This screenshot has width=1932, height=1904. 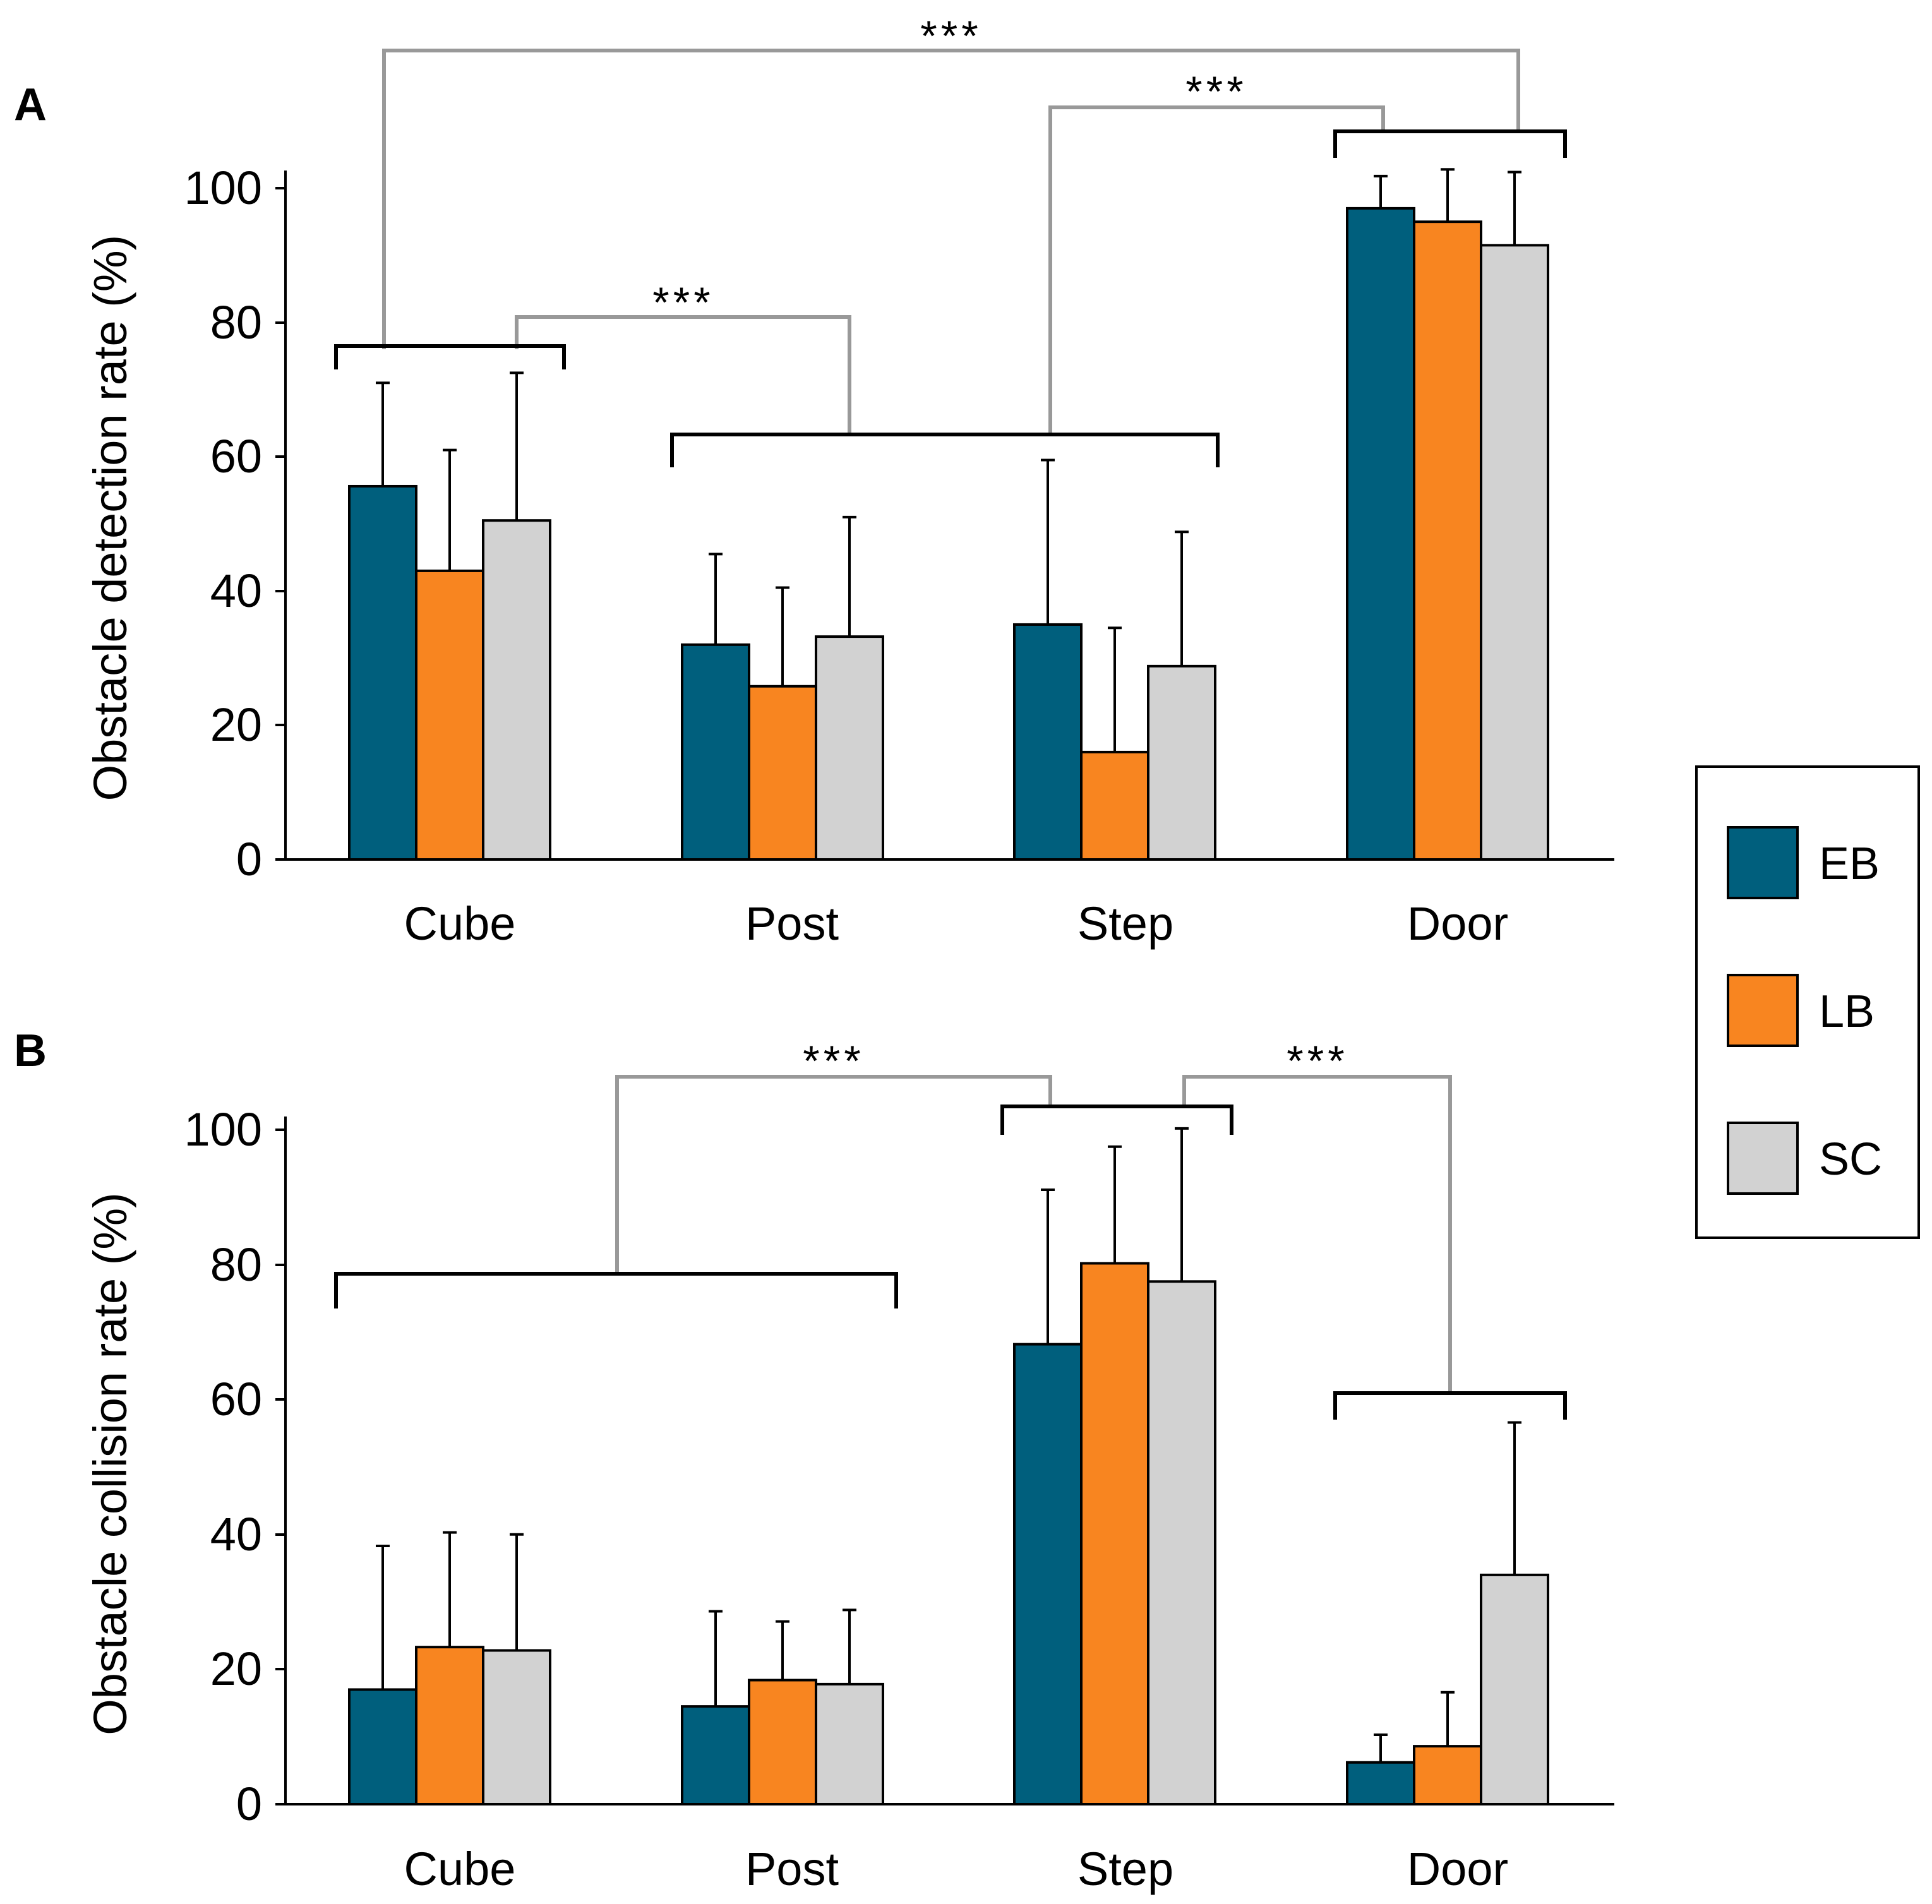 I want to click on panel-b-group-brackets, so click(x=950, y=1262).